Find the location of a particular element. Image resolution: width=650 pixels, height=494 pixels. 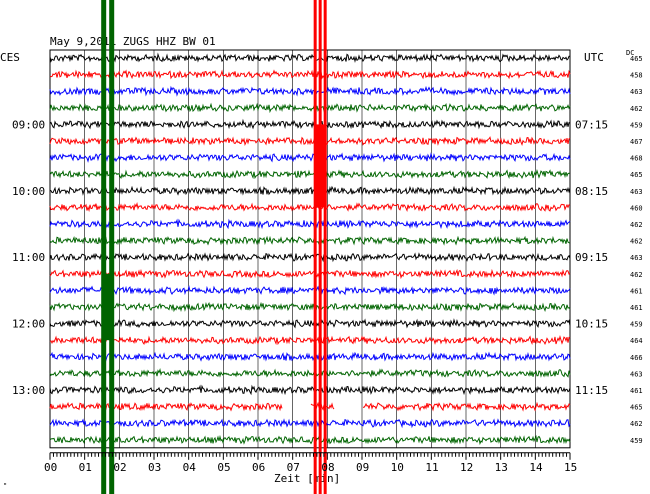

x-tick-label: 02 is located at coordinates (119, 467).